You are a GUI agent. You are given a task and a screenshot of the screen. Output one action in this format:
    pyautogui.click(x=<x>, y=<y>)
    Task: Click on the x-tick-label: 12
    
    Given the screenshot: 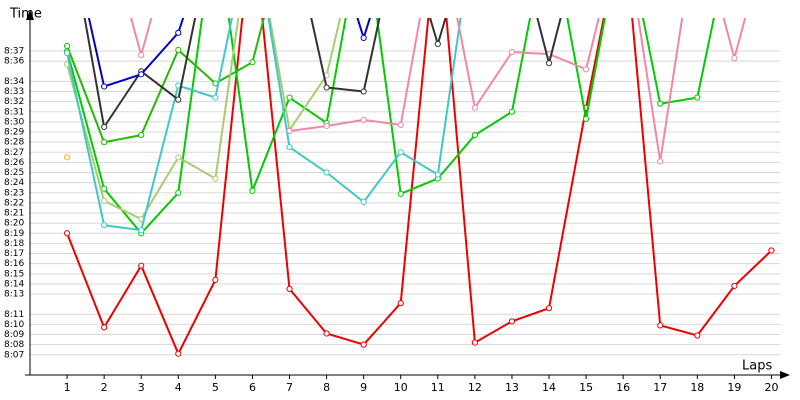 What is the action you would take?
    pyautogui.click(x=475, y=387)
    